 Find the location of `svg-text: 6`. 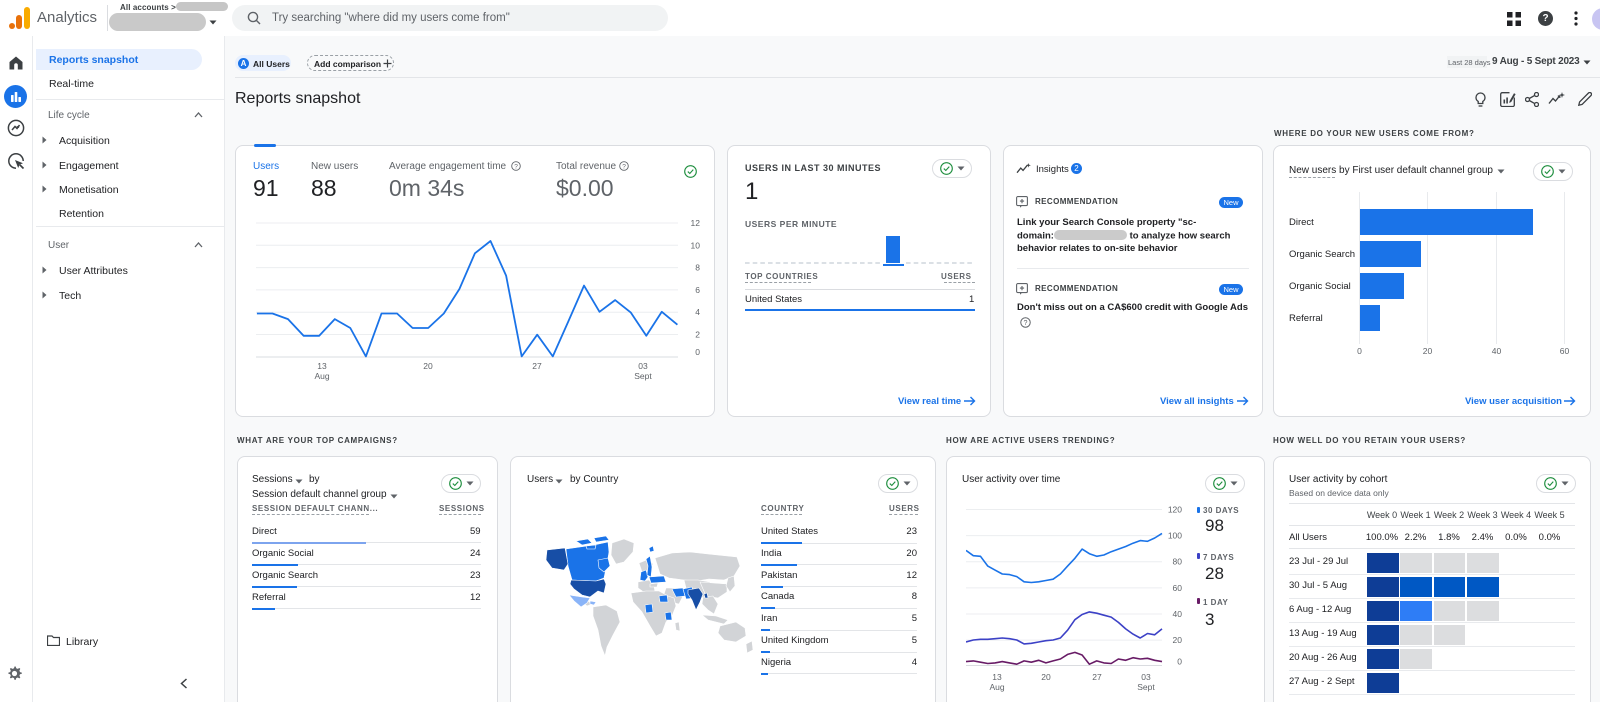

svg-text: 6 is located at coordinates (697, 290).